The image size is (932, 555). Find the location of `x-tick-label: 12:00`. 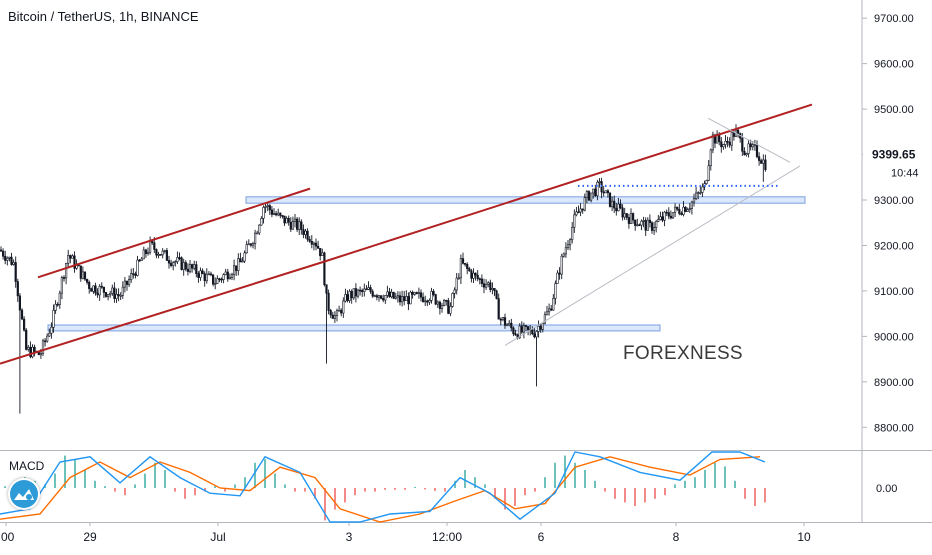

x-tick-label: 12:00 is located at coordinates (447, 537).